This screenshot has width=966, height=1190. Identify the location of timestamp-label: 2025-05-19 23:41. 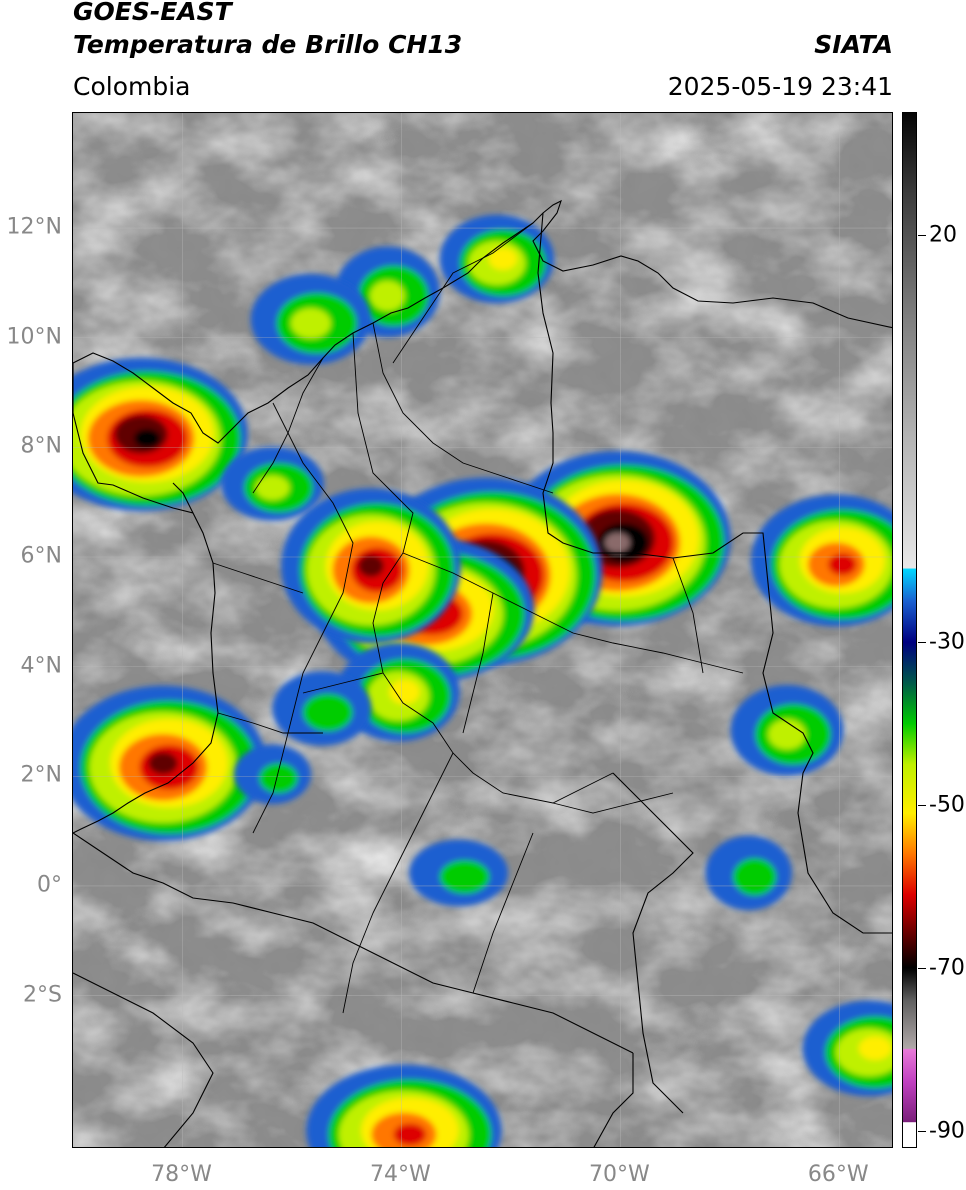
(780, 86).